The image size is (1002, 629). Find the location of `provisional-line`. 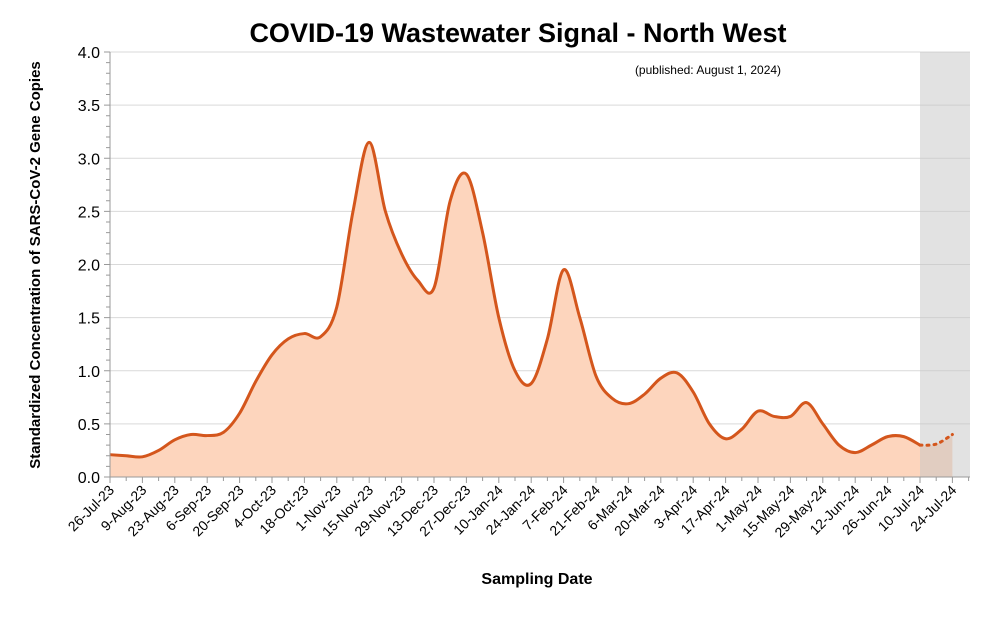

provisional-line is located at coordinates (936, 440).